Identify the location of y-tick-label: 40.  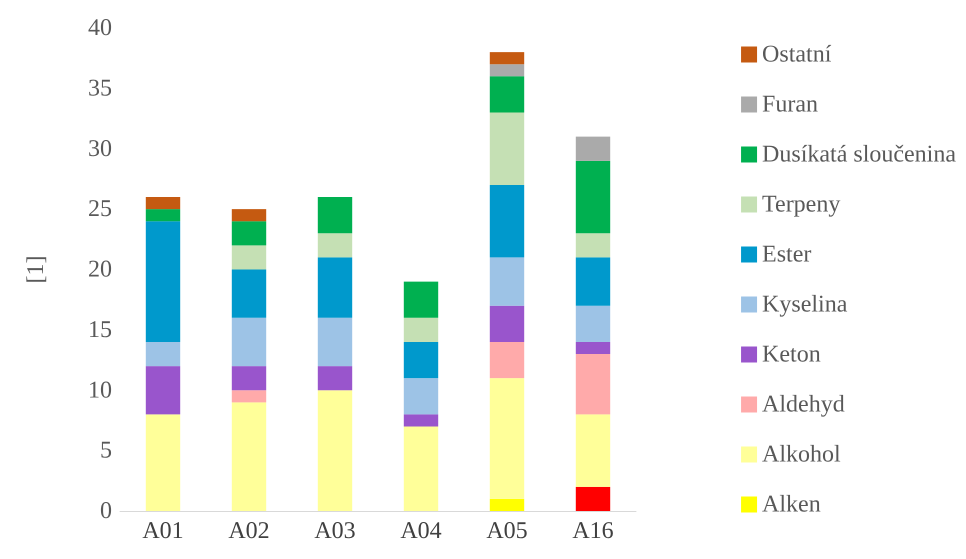
(100, 28).